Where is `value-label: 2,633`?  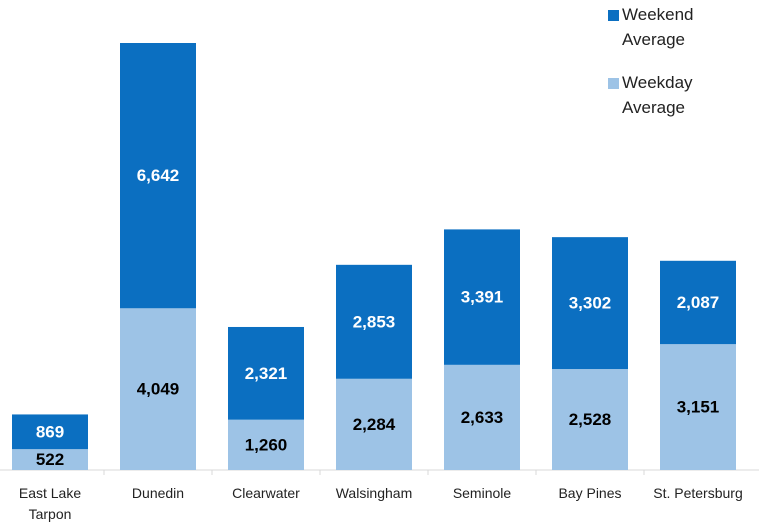
value-label: 2,633 is located at coordinates (482, 417).